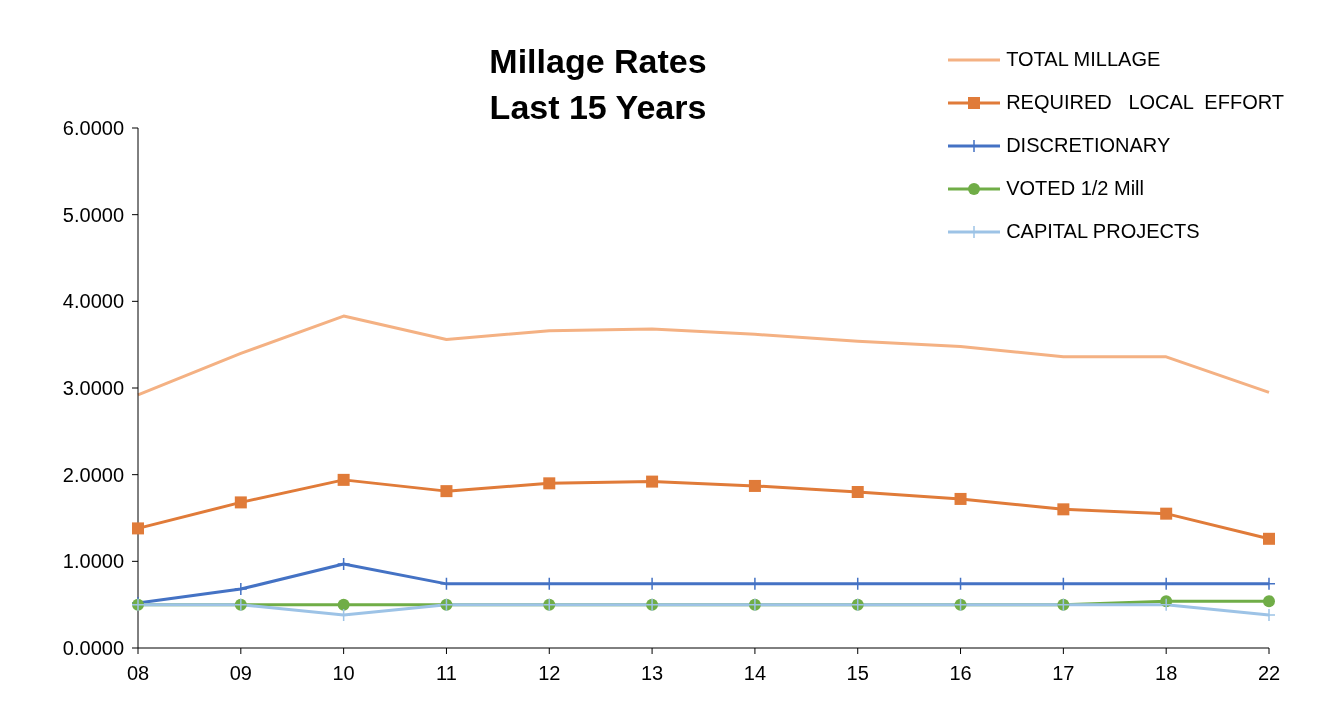  Describe the element at coordinates (1269, 673) in the screenshot. I see `x-tick-label: 22` at that location.